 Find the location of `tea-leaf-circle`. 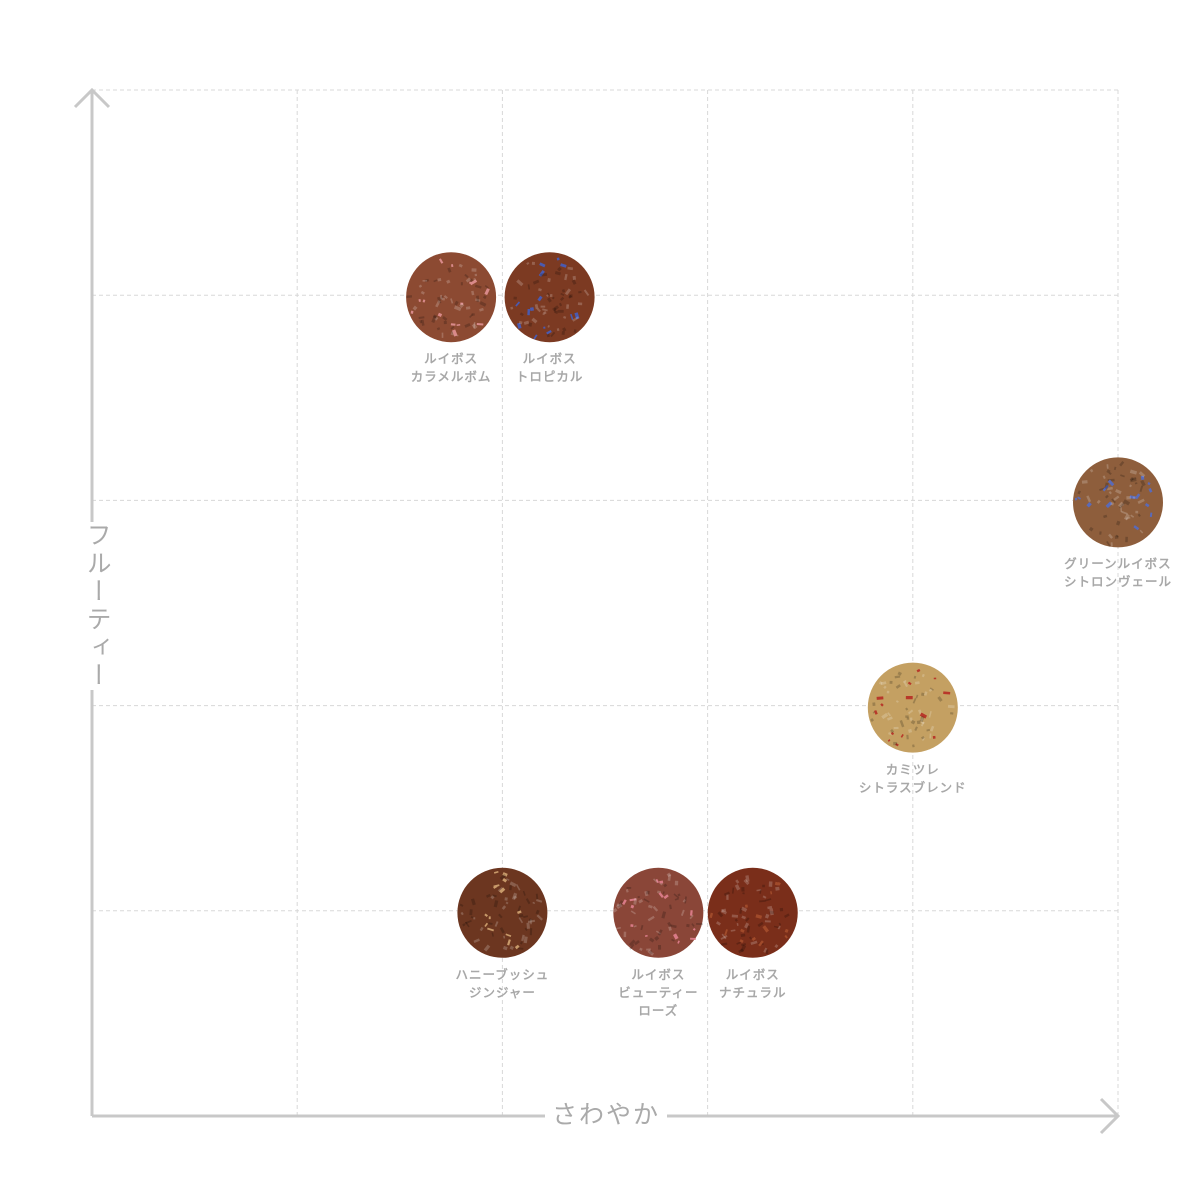

tea-leaf-circle is located at coordinates (912, 707).